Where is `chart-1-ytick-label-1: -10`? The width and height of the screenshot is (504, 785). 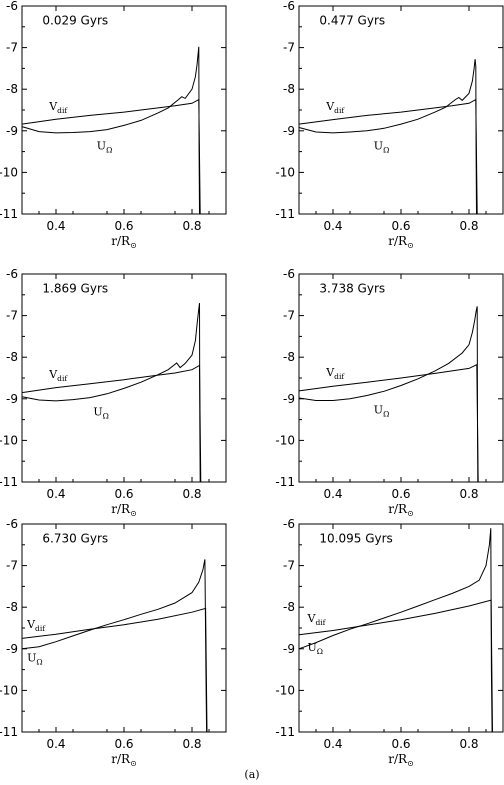 chart-1-ytick-label-1: -10 is located at coordinates (9, 172).